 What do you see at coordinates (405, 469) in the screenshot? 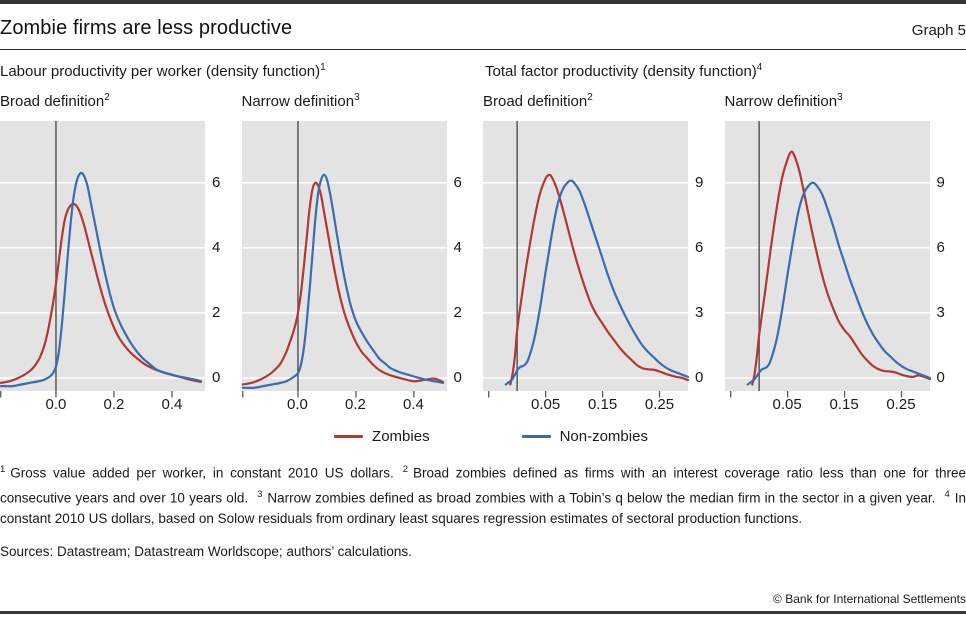
I see `footnote-ref-2: 2` at bounding box center [405, 469].